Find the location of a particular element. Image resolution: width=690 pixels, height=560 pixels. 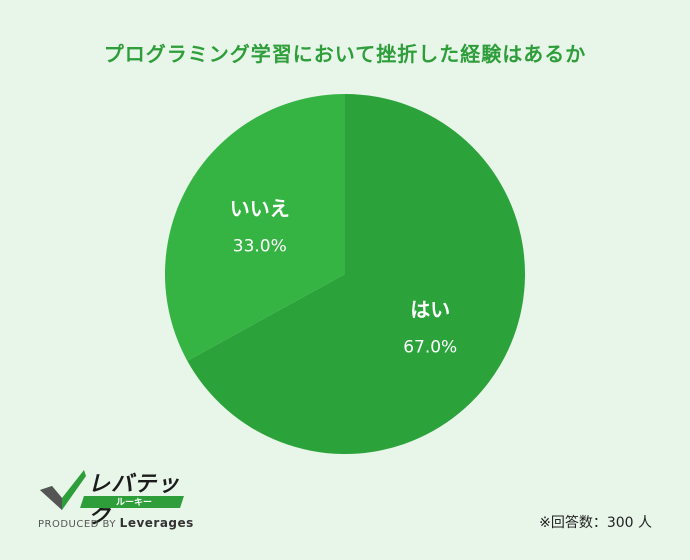

chart-title: プログラミング学習において挫折した経験はあるか is located at coordinates (345, 54).